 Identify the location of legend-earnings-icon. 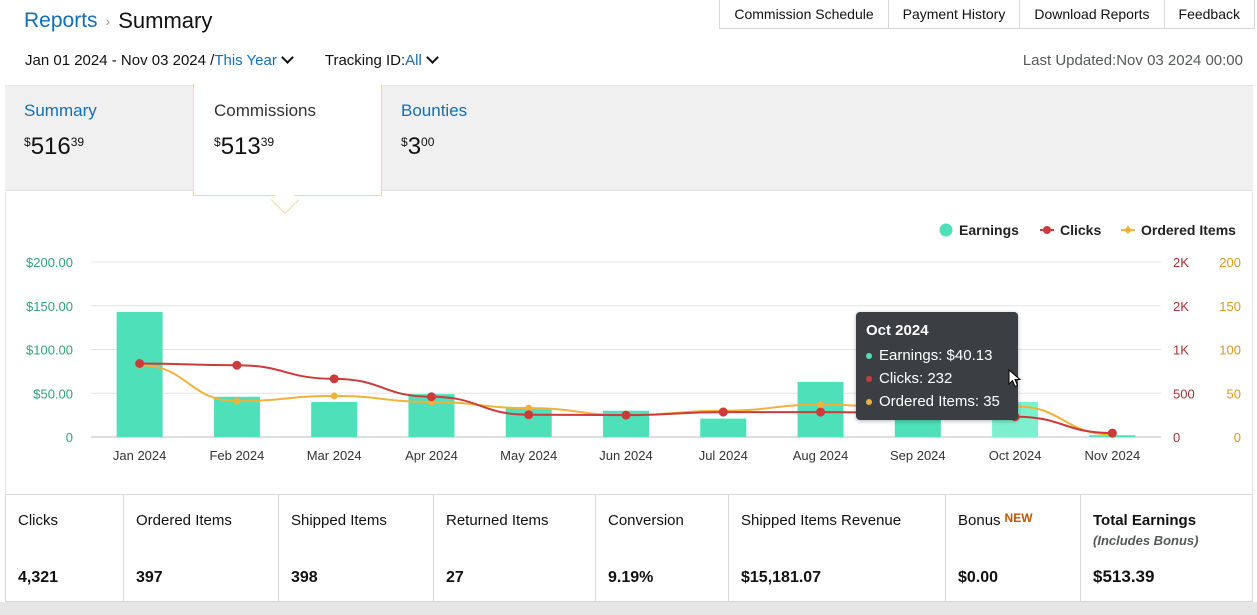
(946, 230).